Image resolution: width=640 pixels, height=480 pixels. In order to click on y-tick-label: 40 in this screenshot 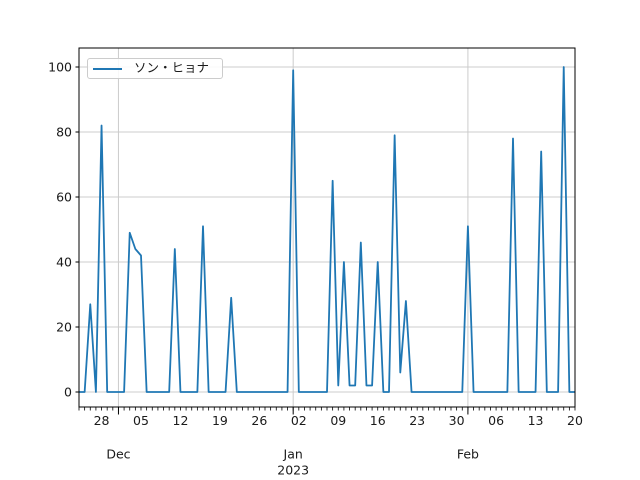, I will do `click(64, 261)`.